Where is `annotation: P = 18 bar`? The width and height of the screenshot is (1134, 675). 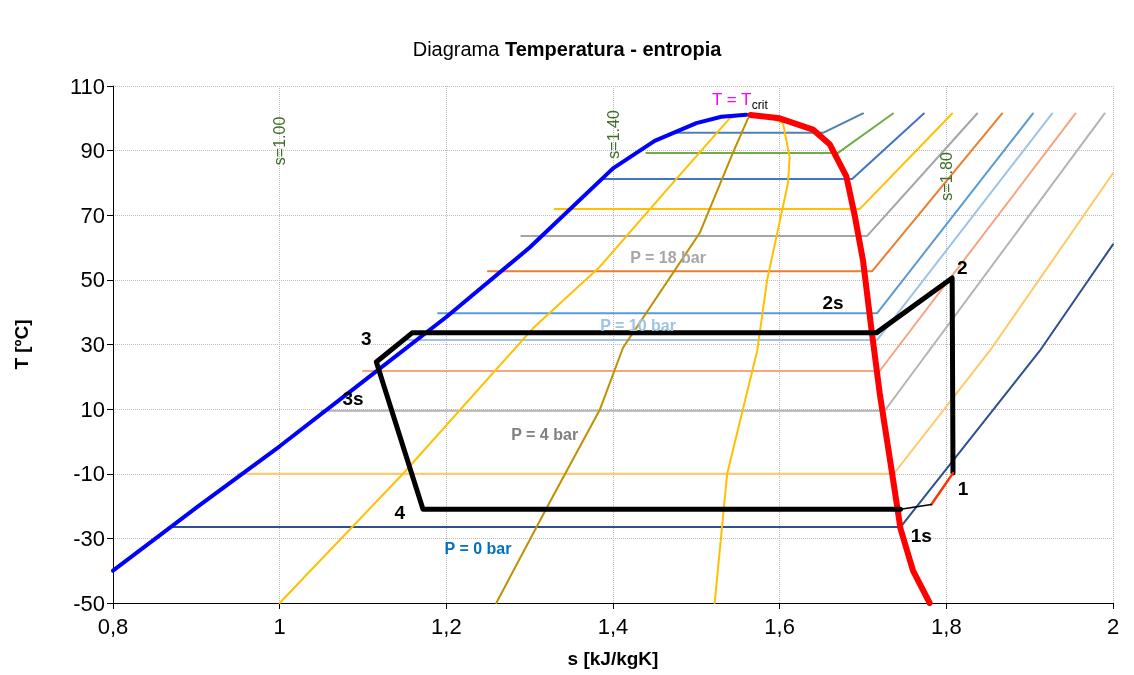 annotation: P = 18 bar is located at coordinates (668, 258).